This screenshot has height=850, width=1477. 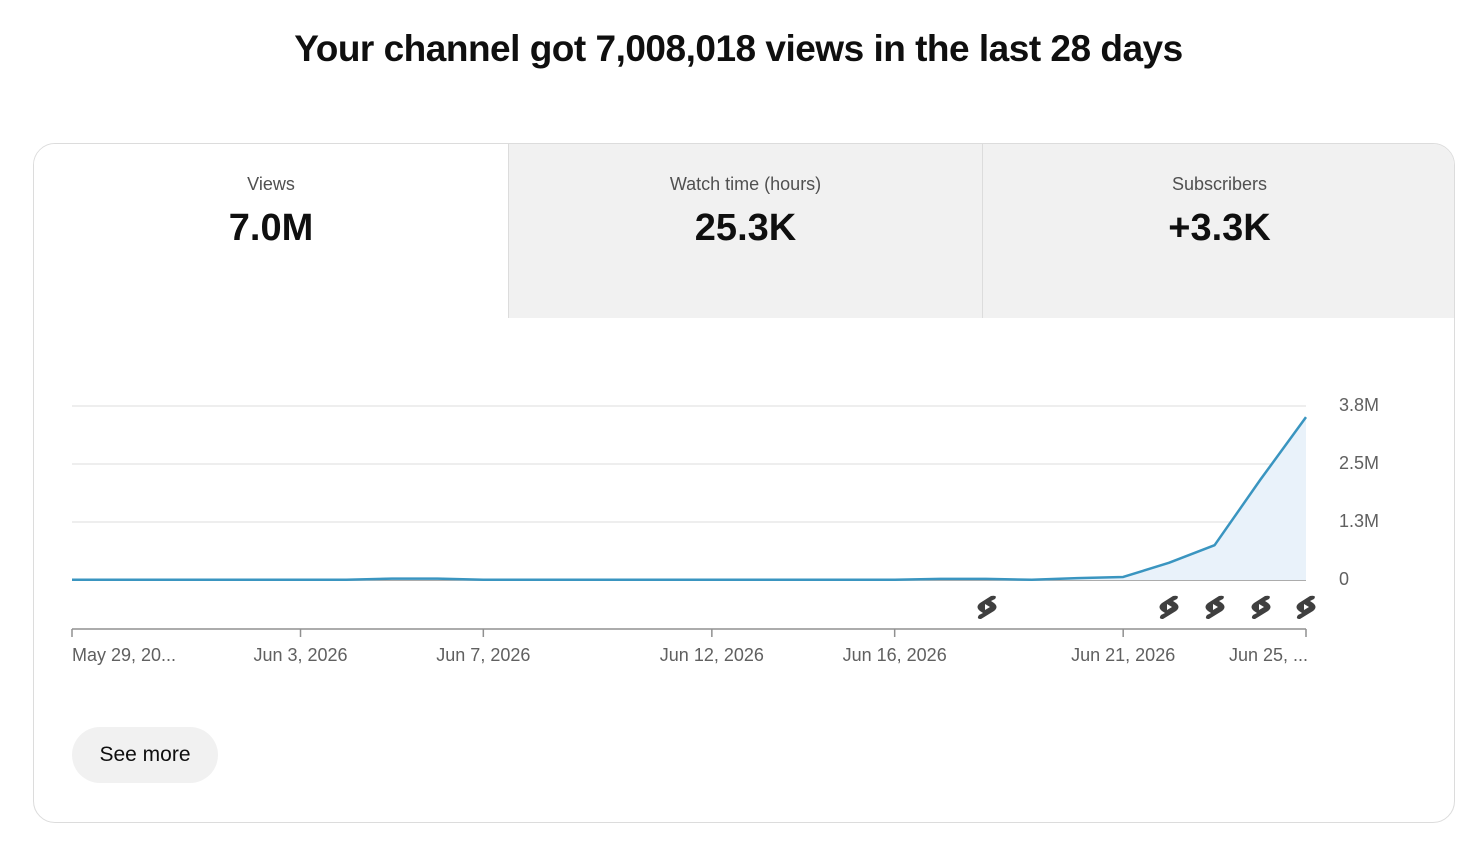 I want to click on y-tick-label: 1.3M, so click(x=1359, y=521).